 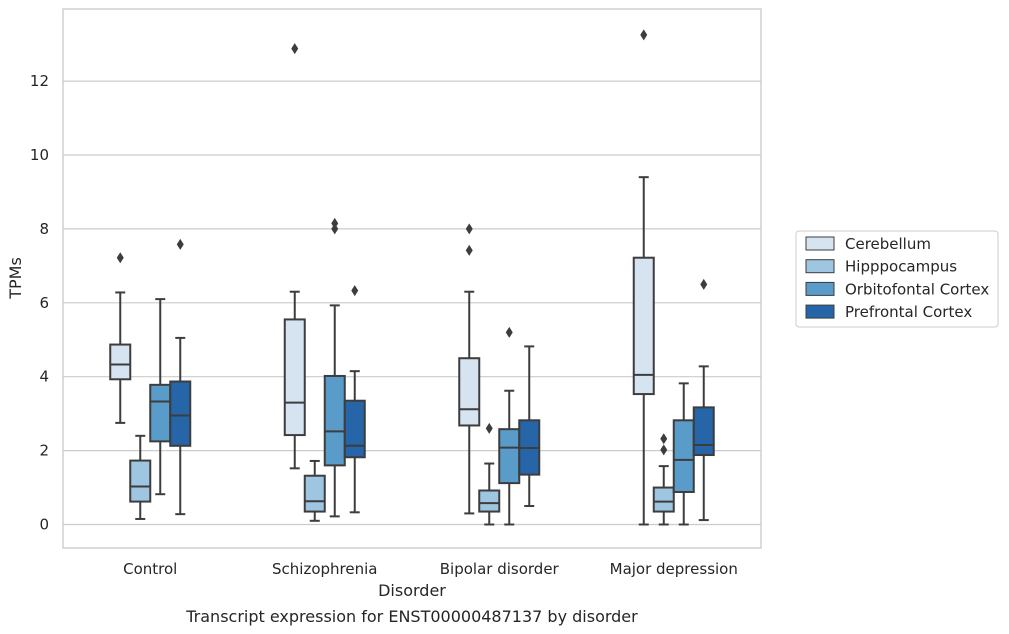 I want to click on y-tick-label: 2, so click(x=44, y=451).